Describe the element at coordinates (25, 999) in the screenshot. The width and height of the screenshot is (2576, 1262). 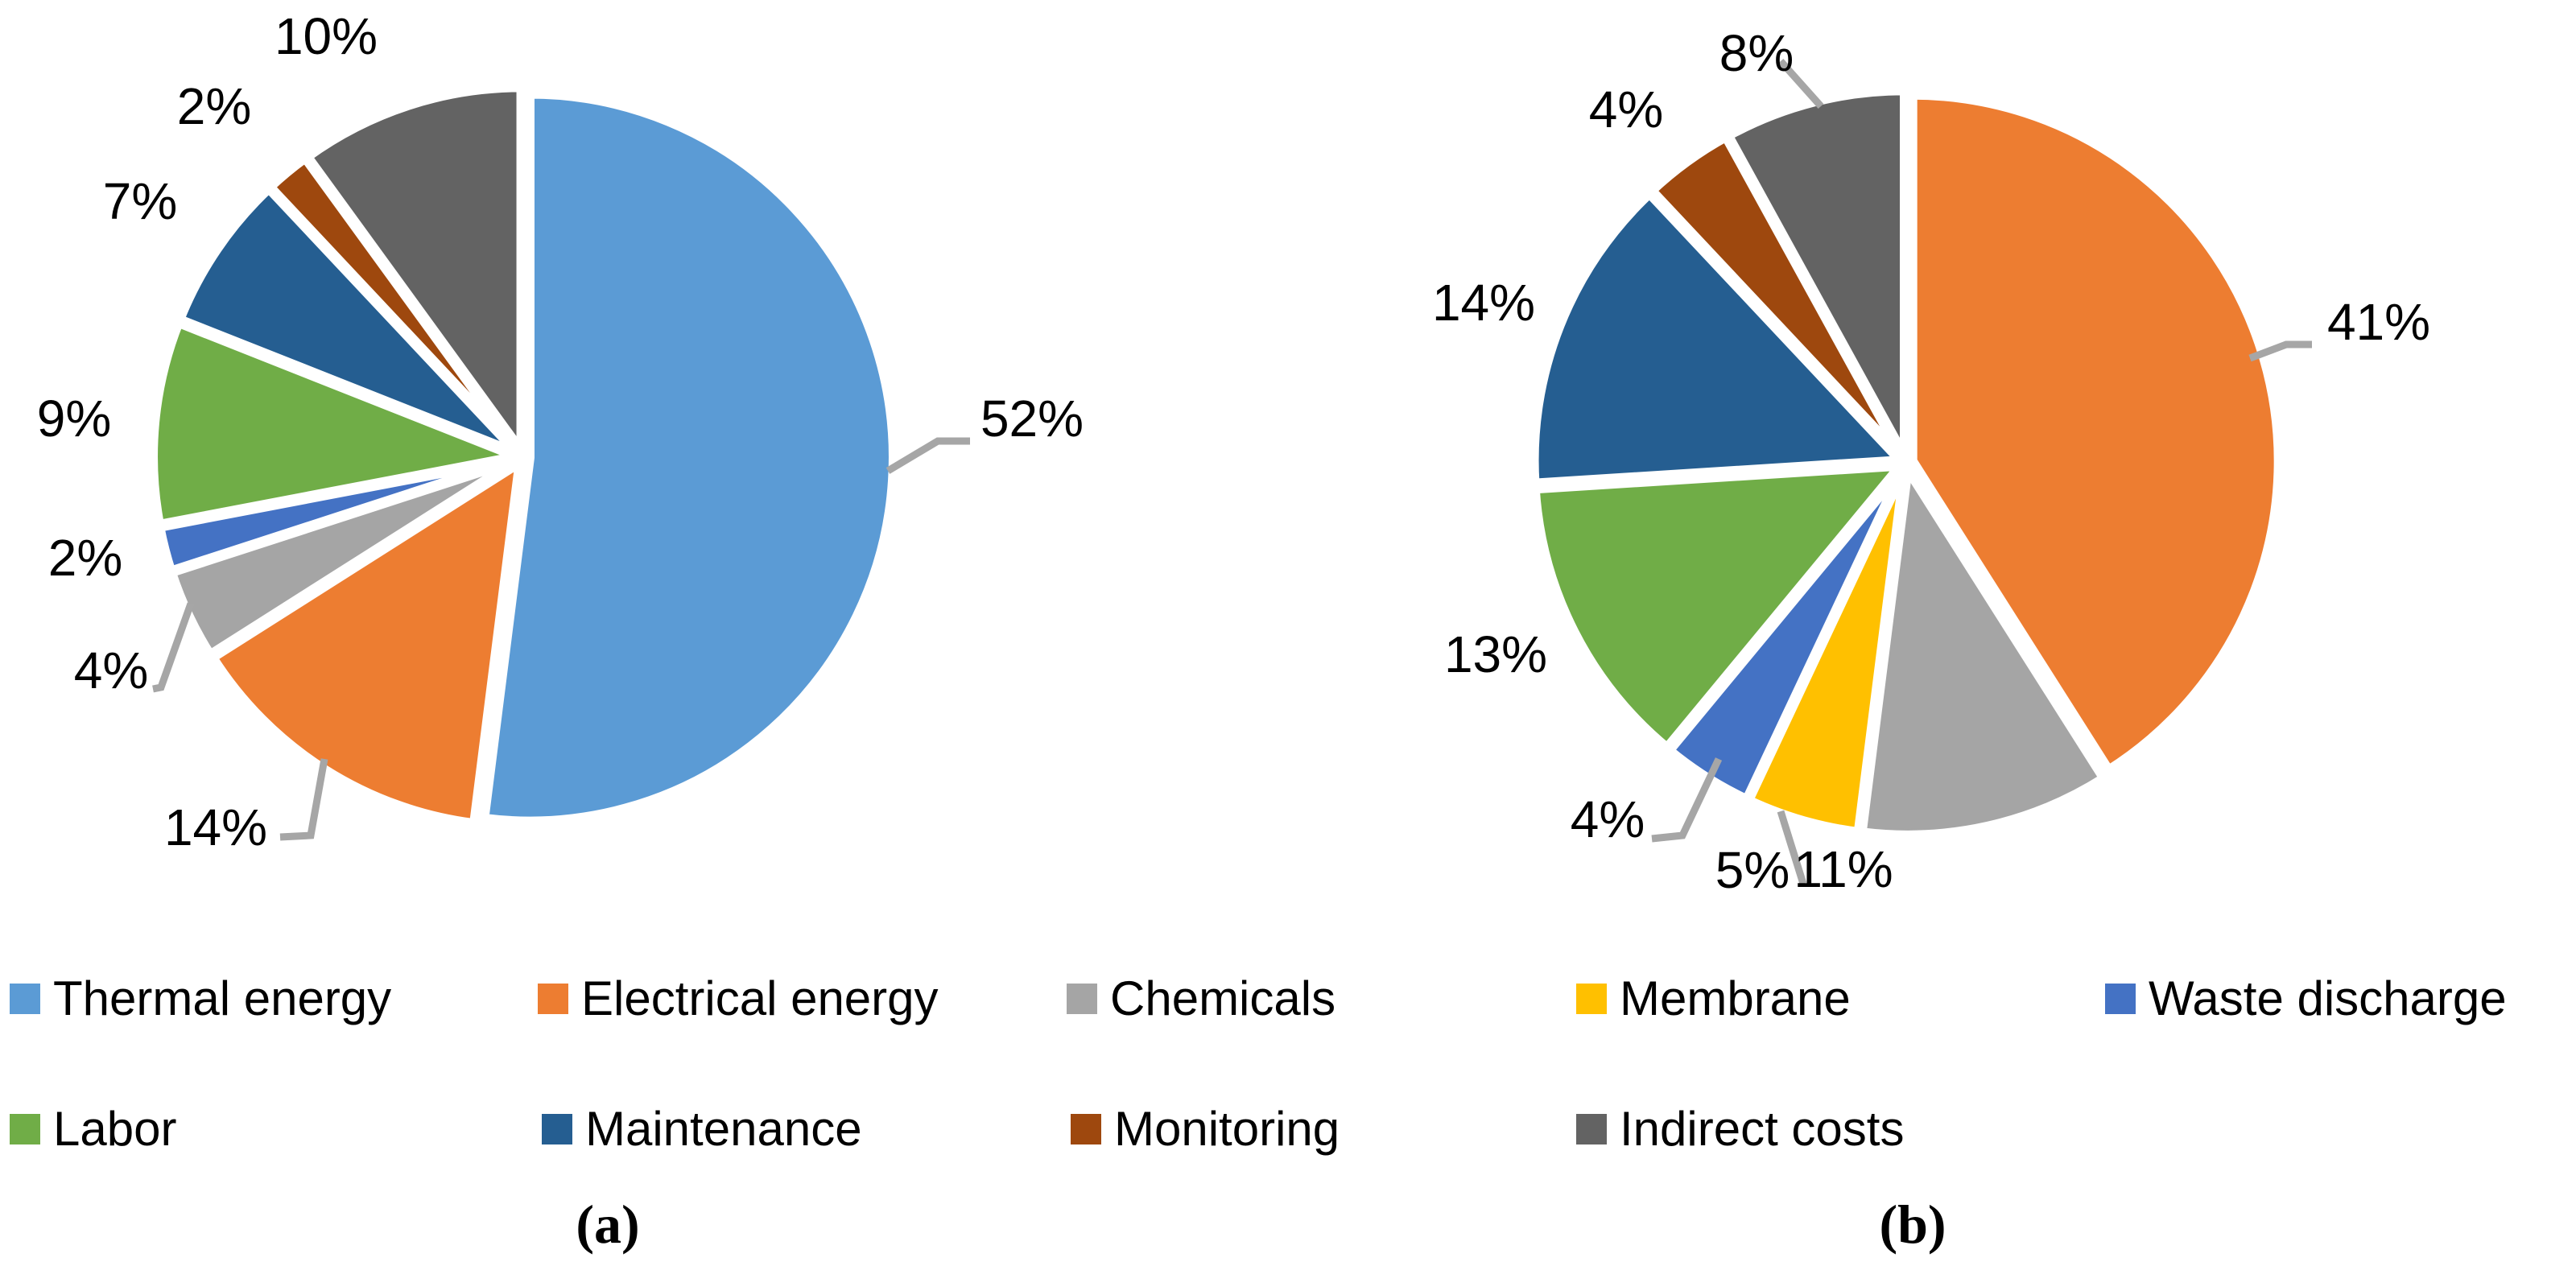
I see `legend-swatch-thermal-energy` at that location.